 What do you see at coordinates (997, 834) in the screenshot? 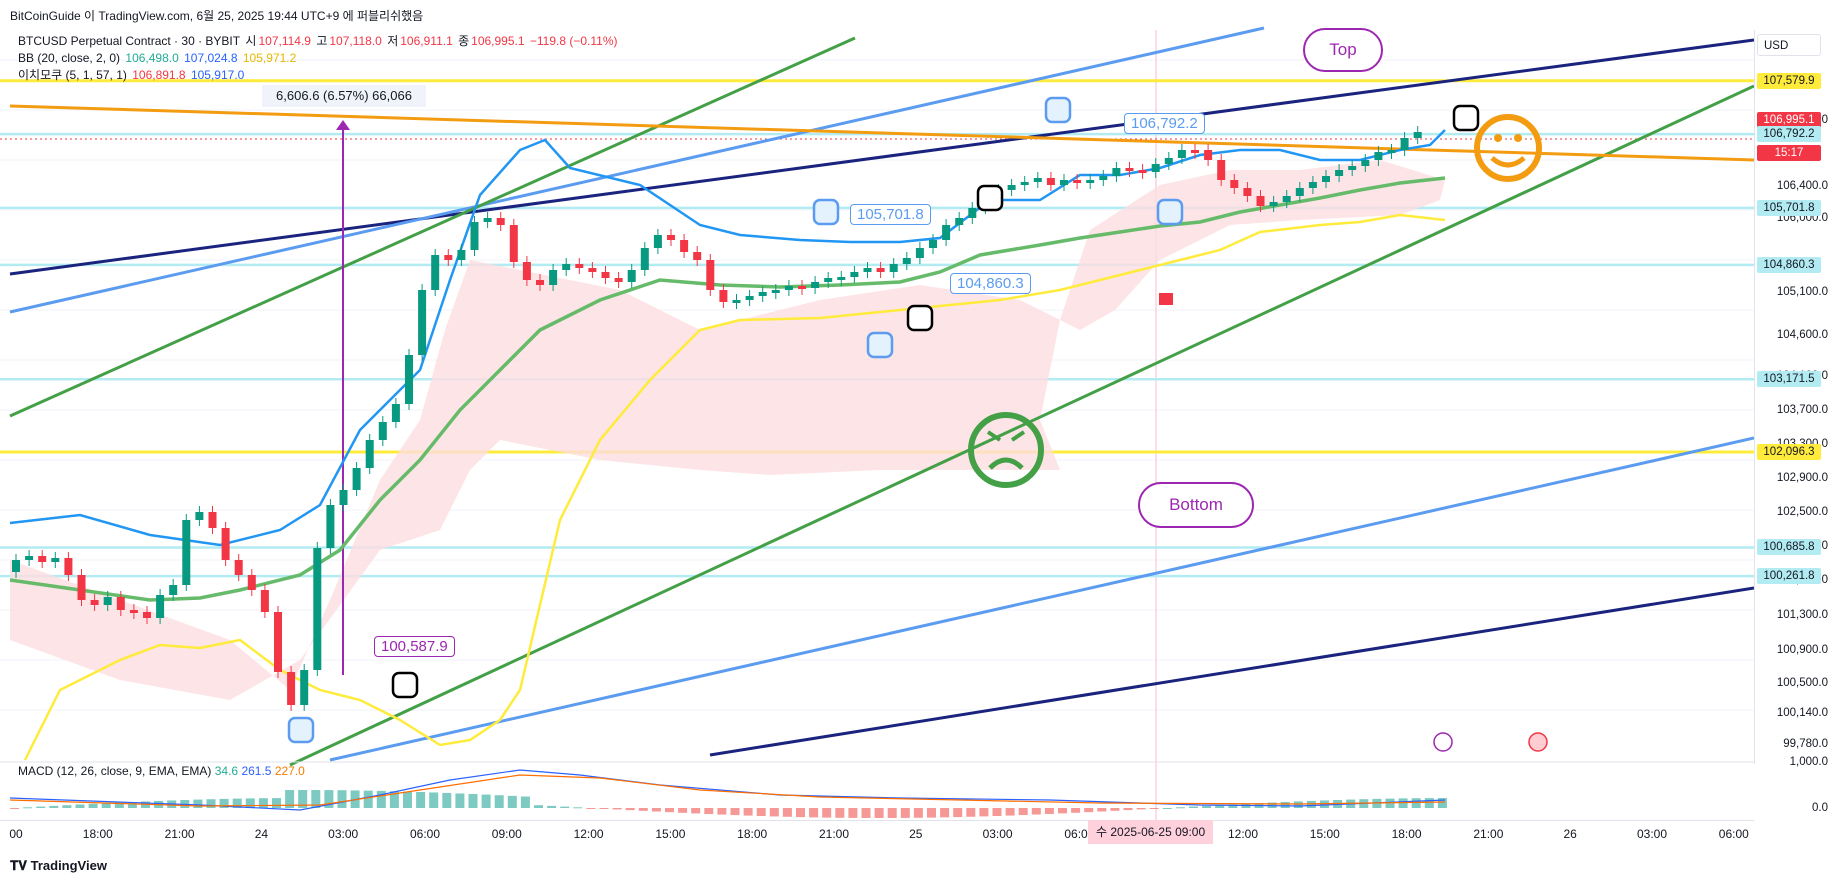
I see `time-tick: 03:00` at bounding box center [997, 834].